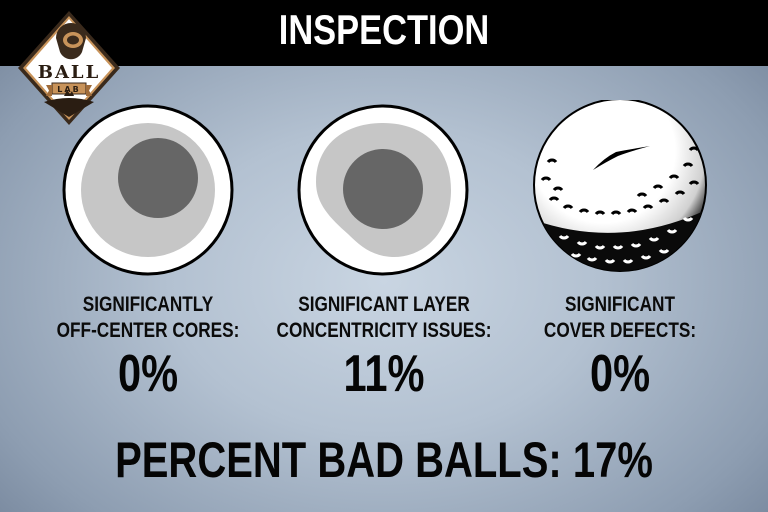 The image size is (768, 512). I want to click on golf-ball-cover-defect-icon, so click(620, 194).